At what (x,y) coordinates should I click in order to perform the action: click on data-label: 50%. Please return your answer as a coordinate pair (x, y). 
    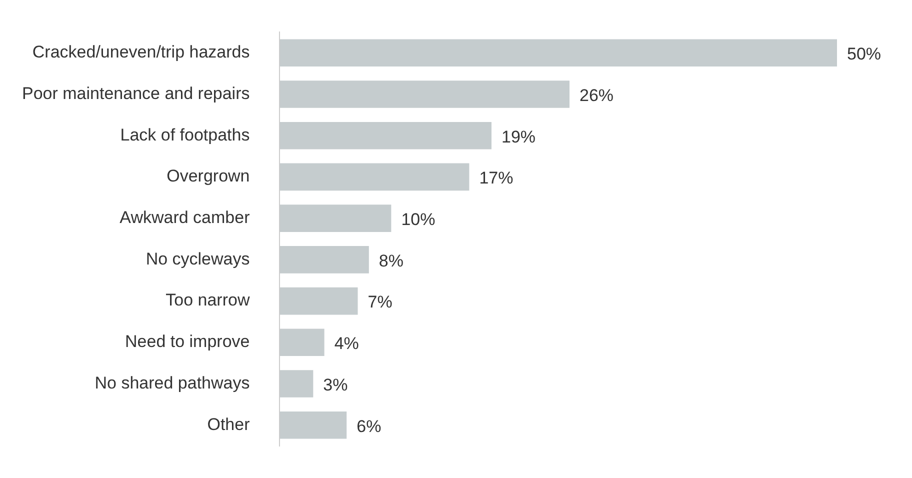
    Looking at the image, I should click on (864, 54).